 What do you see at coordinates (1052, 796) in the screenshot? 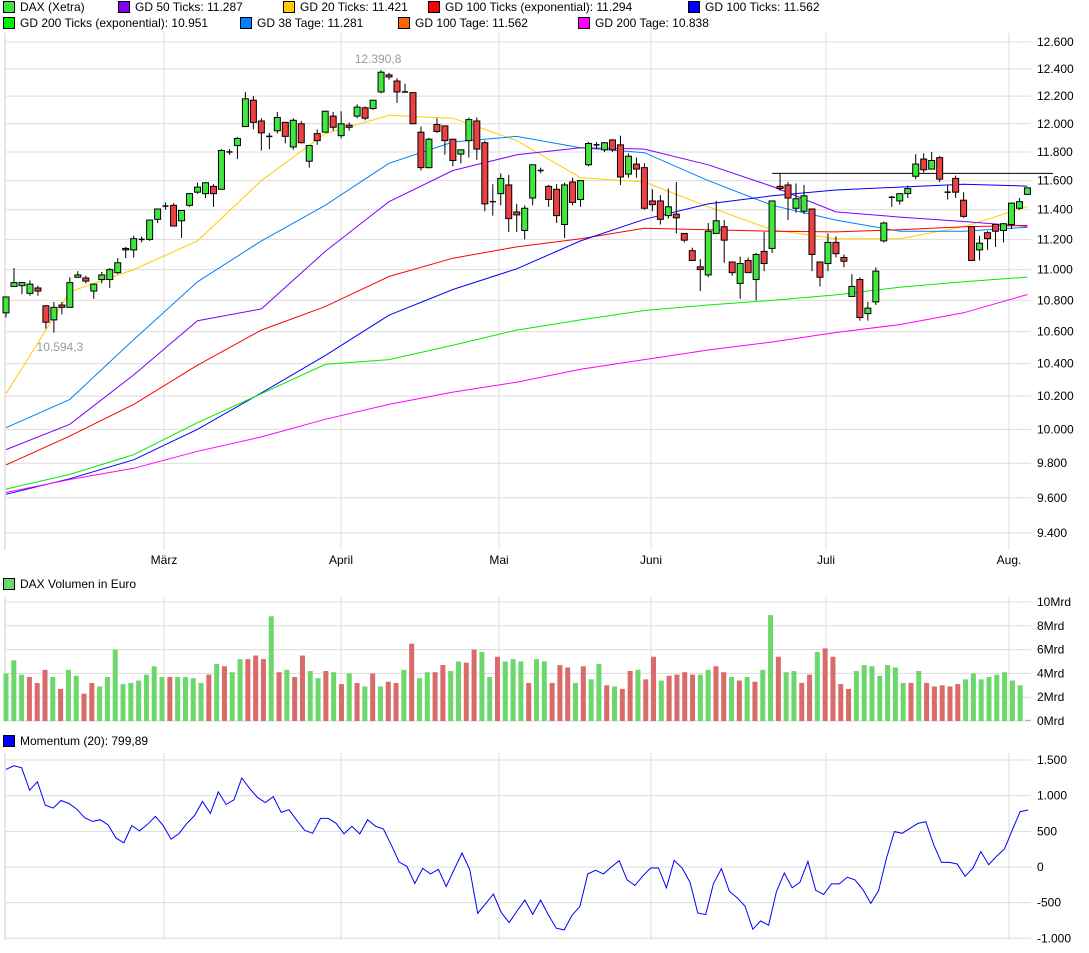
I see `momentum-tick-label: 1.000` at bounding box center [1052, 796].